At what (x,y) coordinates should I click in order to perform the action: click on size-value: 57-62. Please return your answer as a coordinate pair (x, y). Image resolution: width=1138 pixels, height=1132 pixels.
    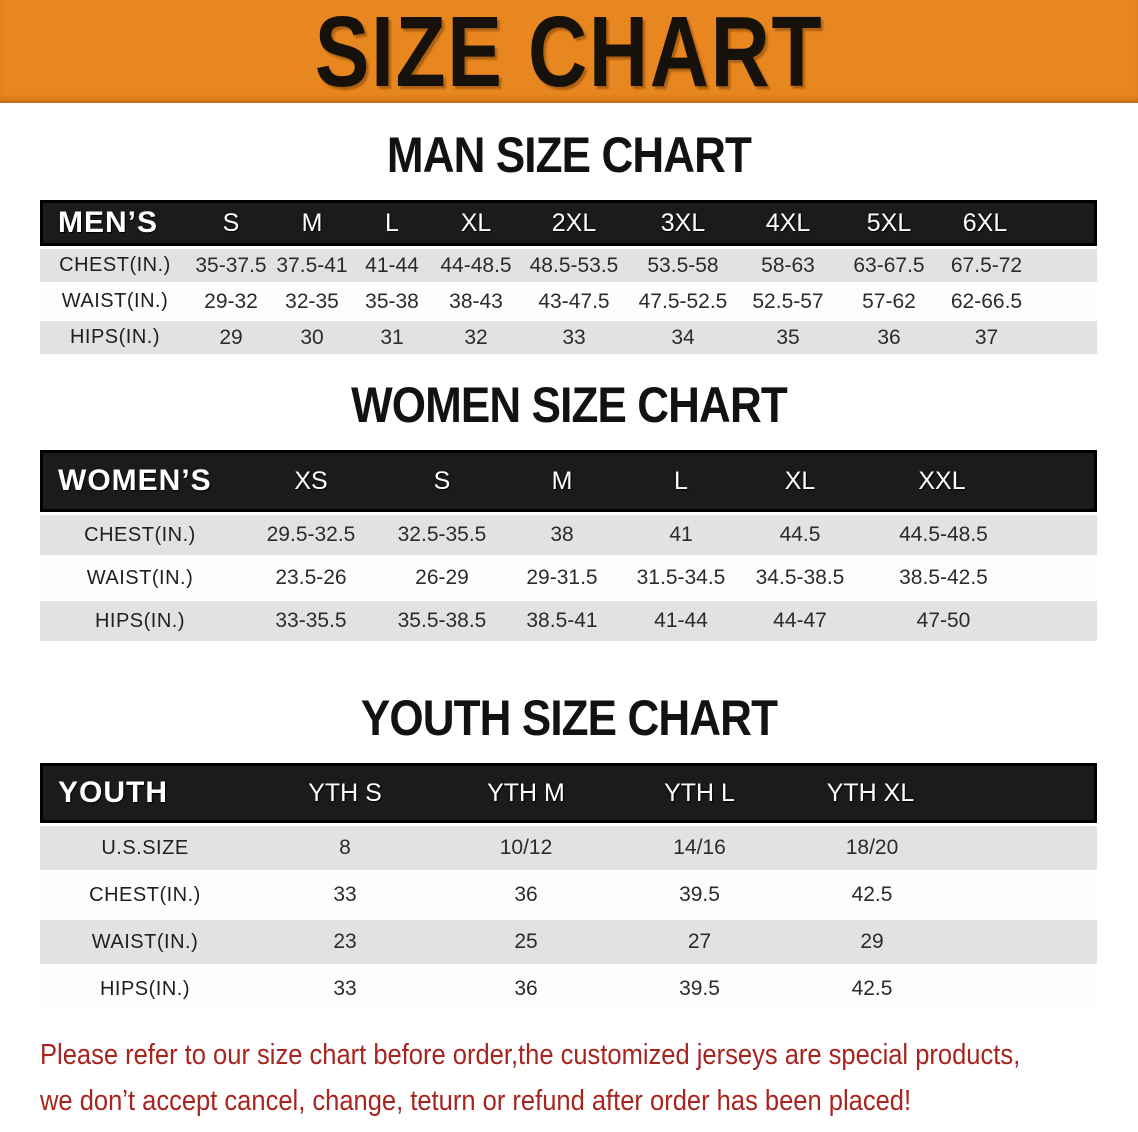
    Looking at the image, I should click on (889, 301).